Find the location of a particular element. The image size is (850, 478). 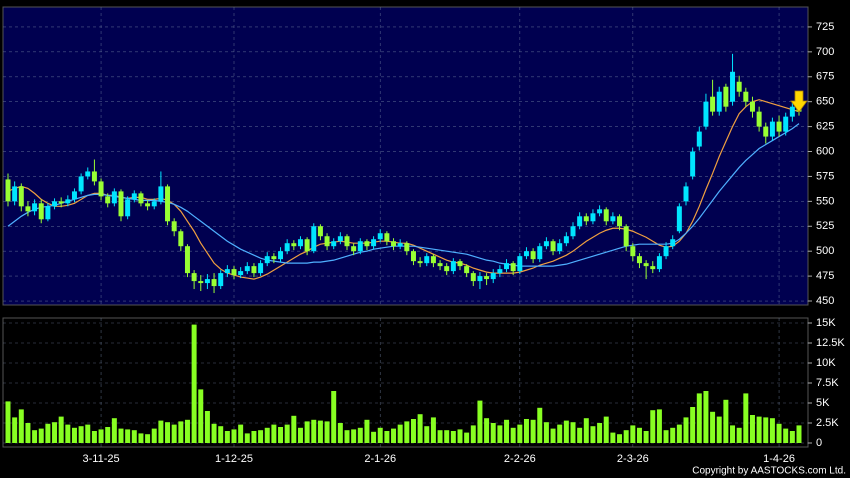

x-tick-label: 2-3-26 is located at coordinates (633, 459).